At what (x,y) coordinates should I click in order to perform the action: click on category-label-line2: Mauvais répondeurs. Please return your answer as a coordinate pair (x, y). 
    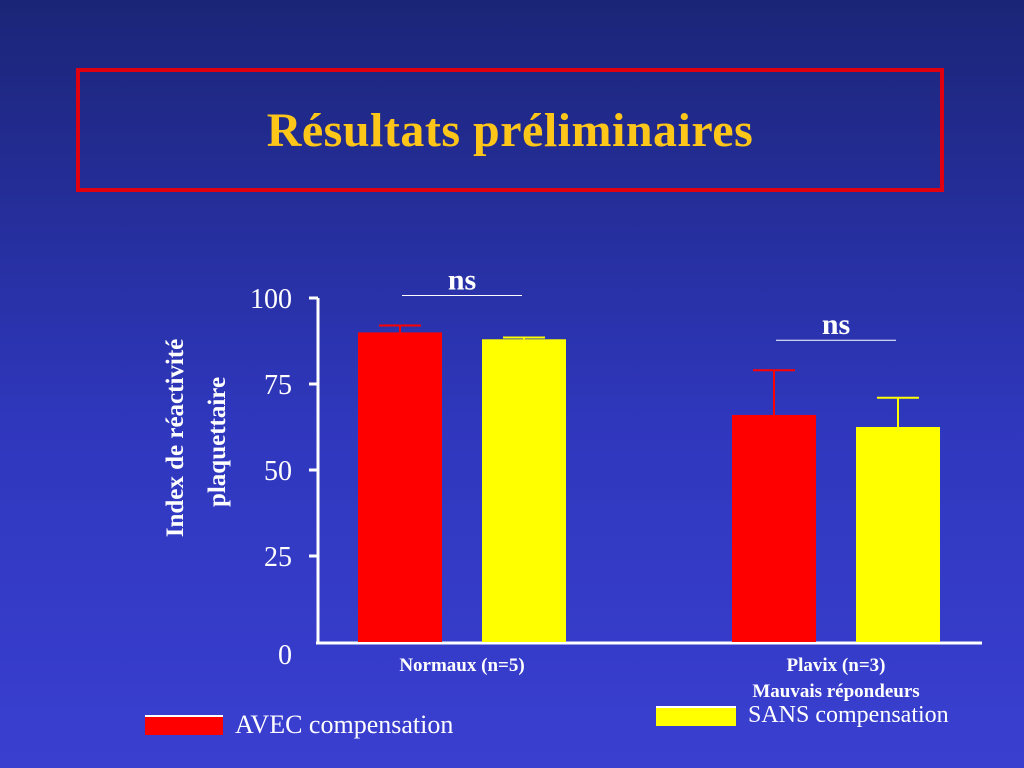
    Looking at the image, I should click on (835, 691).